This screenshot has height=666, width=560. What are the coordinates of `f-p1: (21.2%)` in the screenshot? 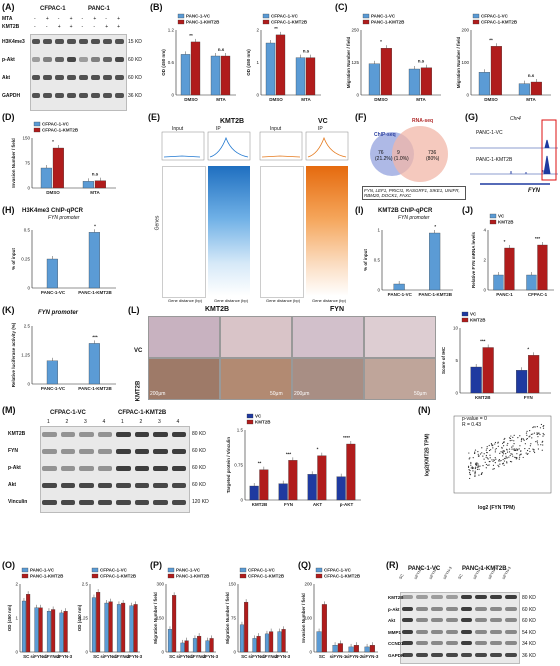 It's located at (384, 159).